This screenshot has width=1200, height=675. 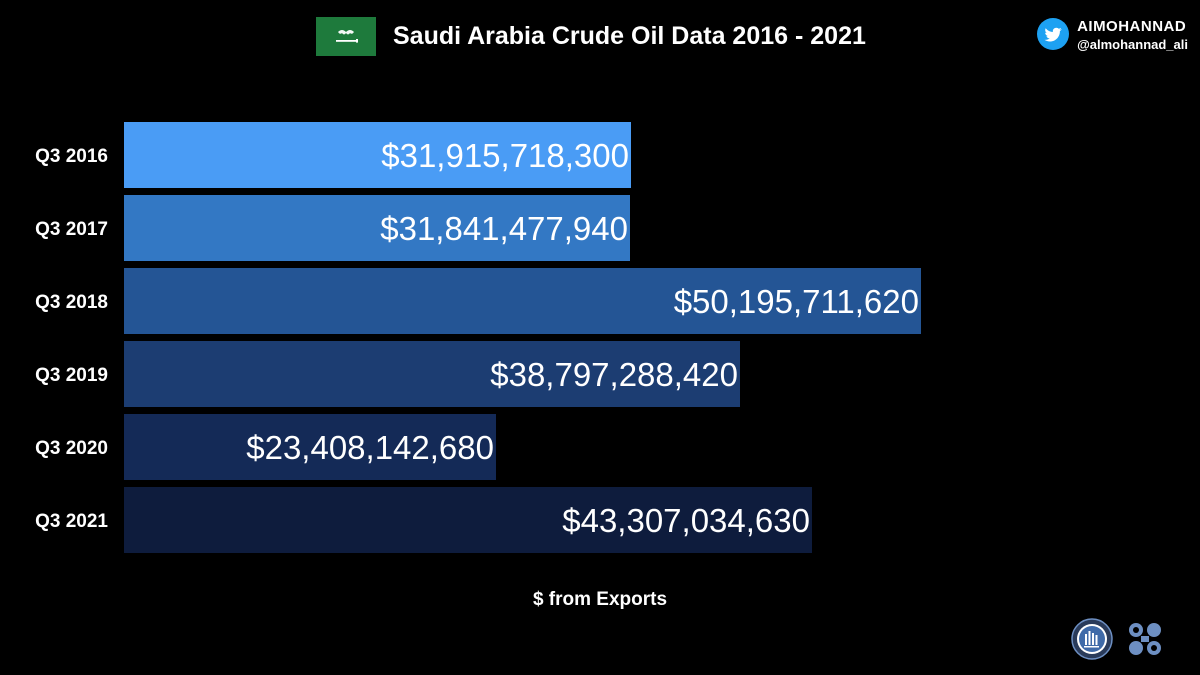 I want to click on bar-q3-2020, so click(x=310, y=447).